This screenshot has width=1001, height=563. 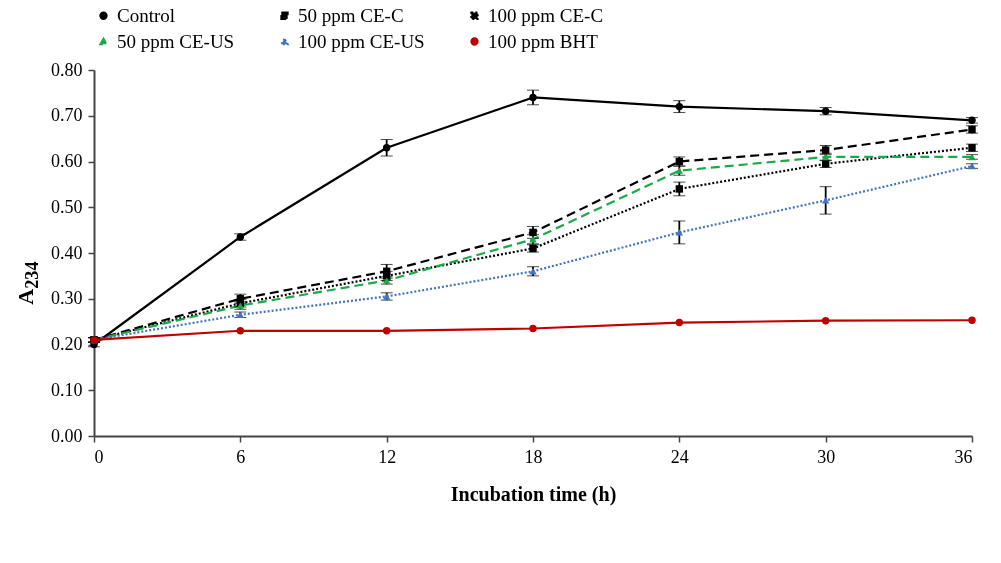 What do you see at coordinates (351, 15) in the screenshot?
I see `legend-label: 50 ppm CE-C` at bounding box center [351, 15].